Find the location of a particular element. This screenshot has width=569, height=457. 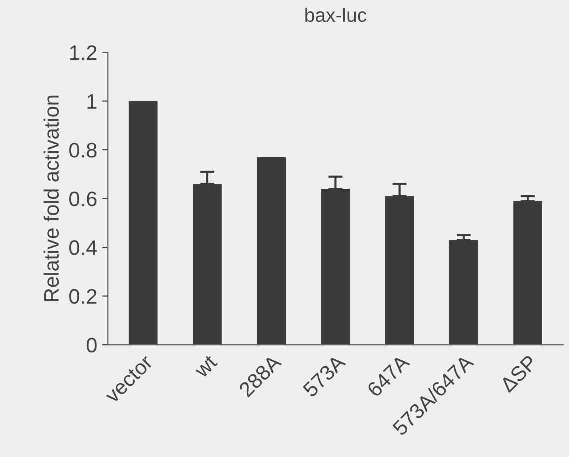

y-tick-label: 1 is located at coordinates (92, 101).